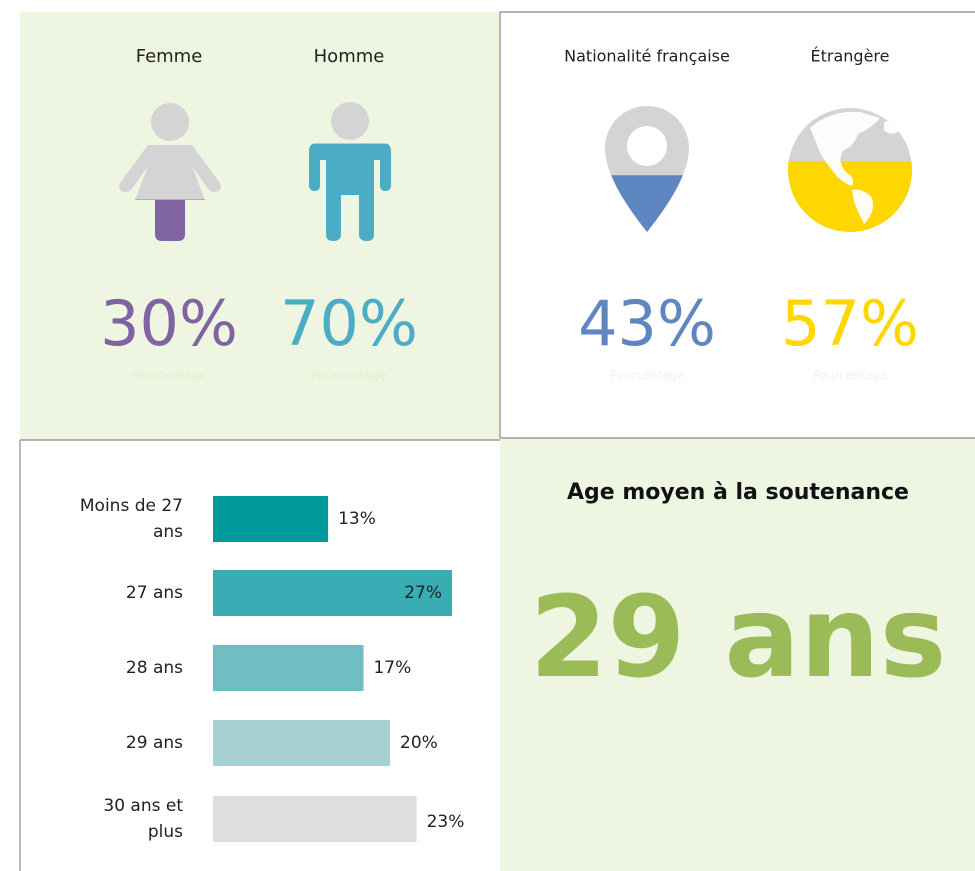  What do you see at coordinates (169, 56) in the screenshot?
I see `category-label: Femme` at bounding box center [169, 56].